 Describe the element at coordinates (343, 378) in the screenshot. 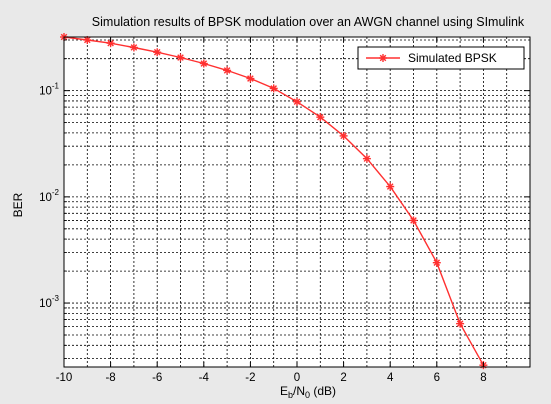

I see `x-tick-label: 2` at that location.